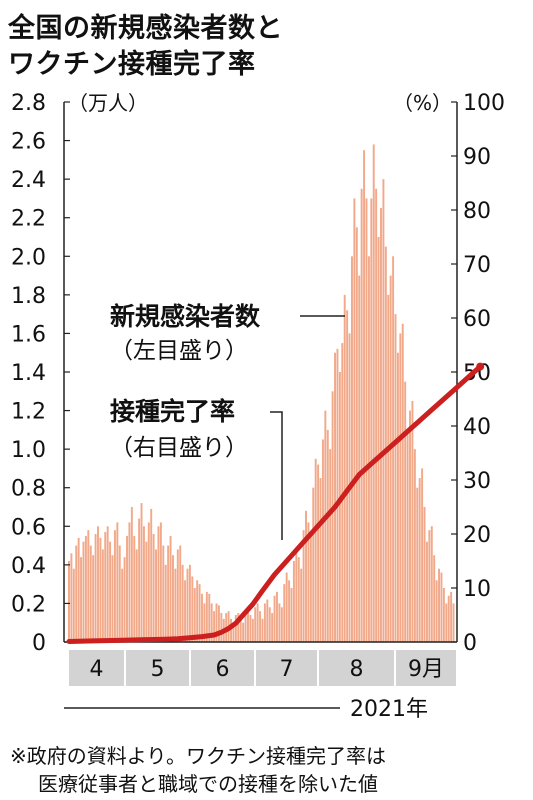 Image resolution: width=533 pixels, height=800 pixels. What do you see at coordinates (179, 448) in the screenshot?
I see `label-vaccine-axis: （右目盛り）` at bounding box center [179, 448].